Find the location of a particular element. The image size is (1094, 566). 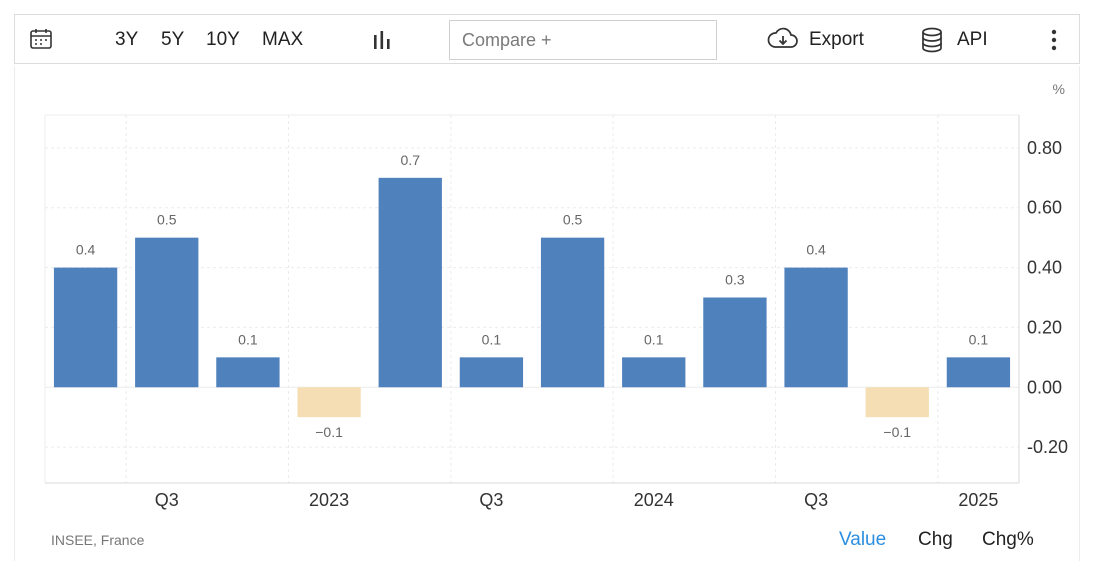

source-label: INSEE, France is located at coordinates (98, 540).